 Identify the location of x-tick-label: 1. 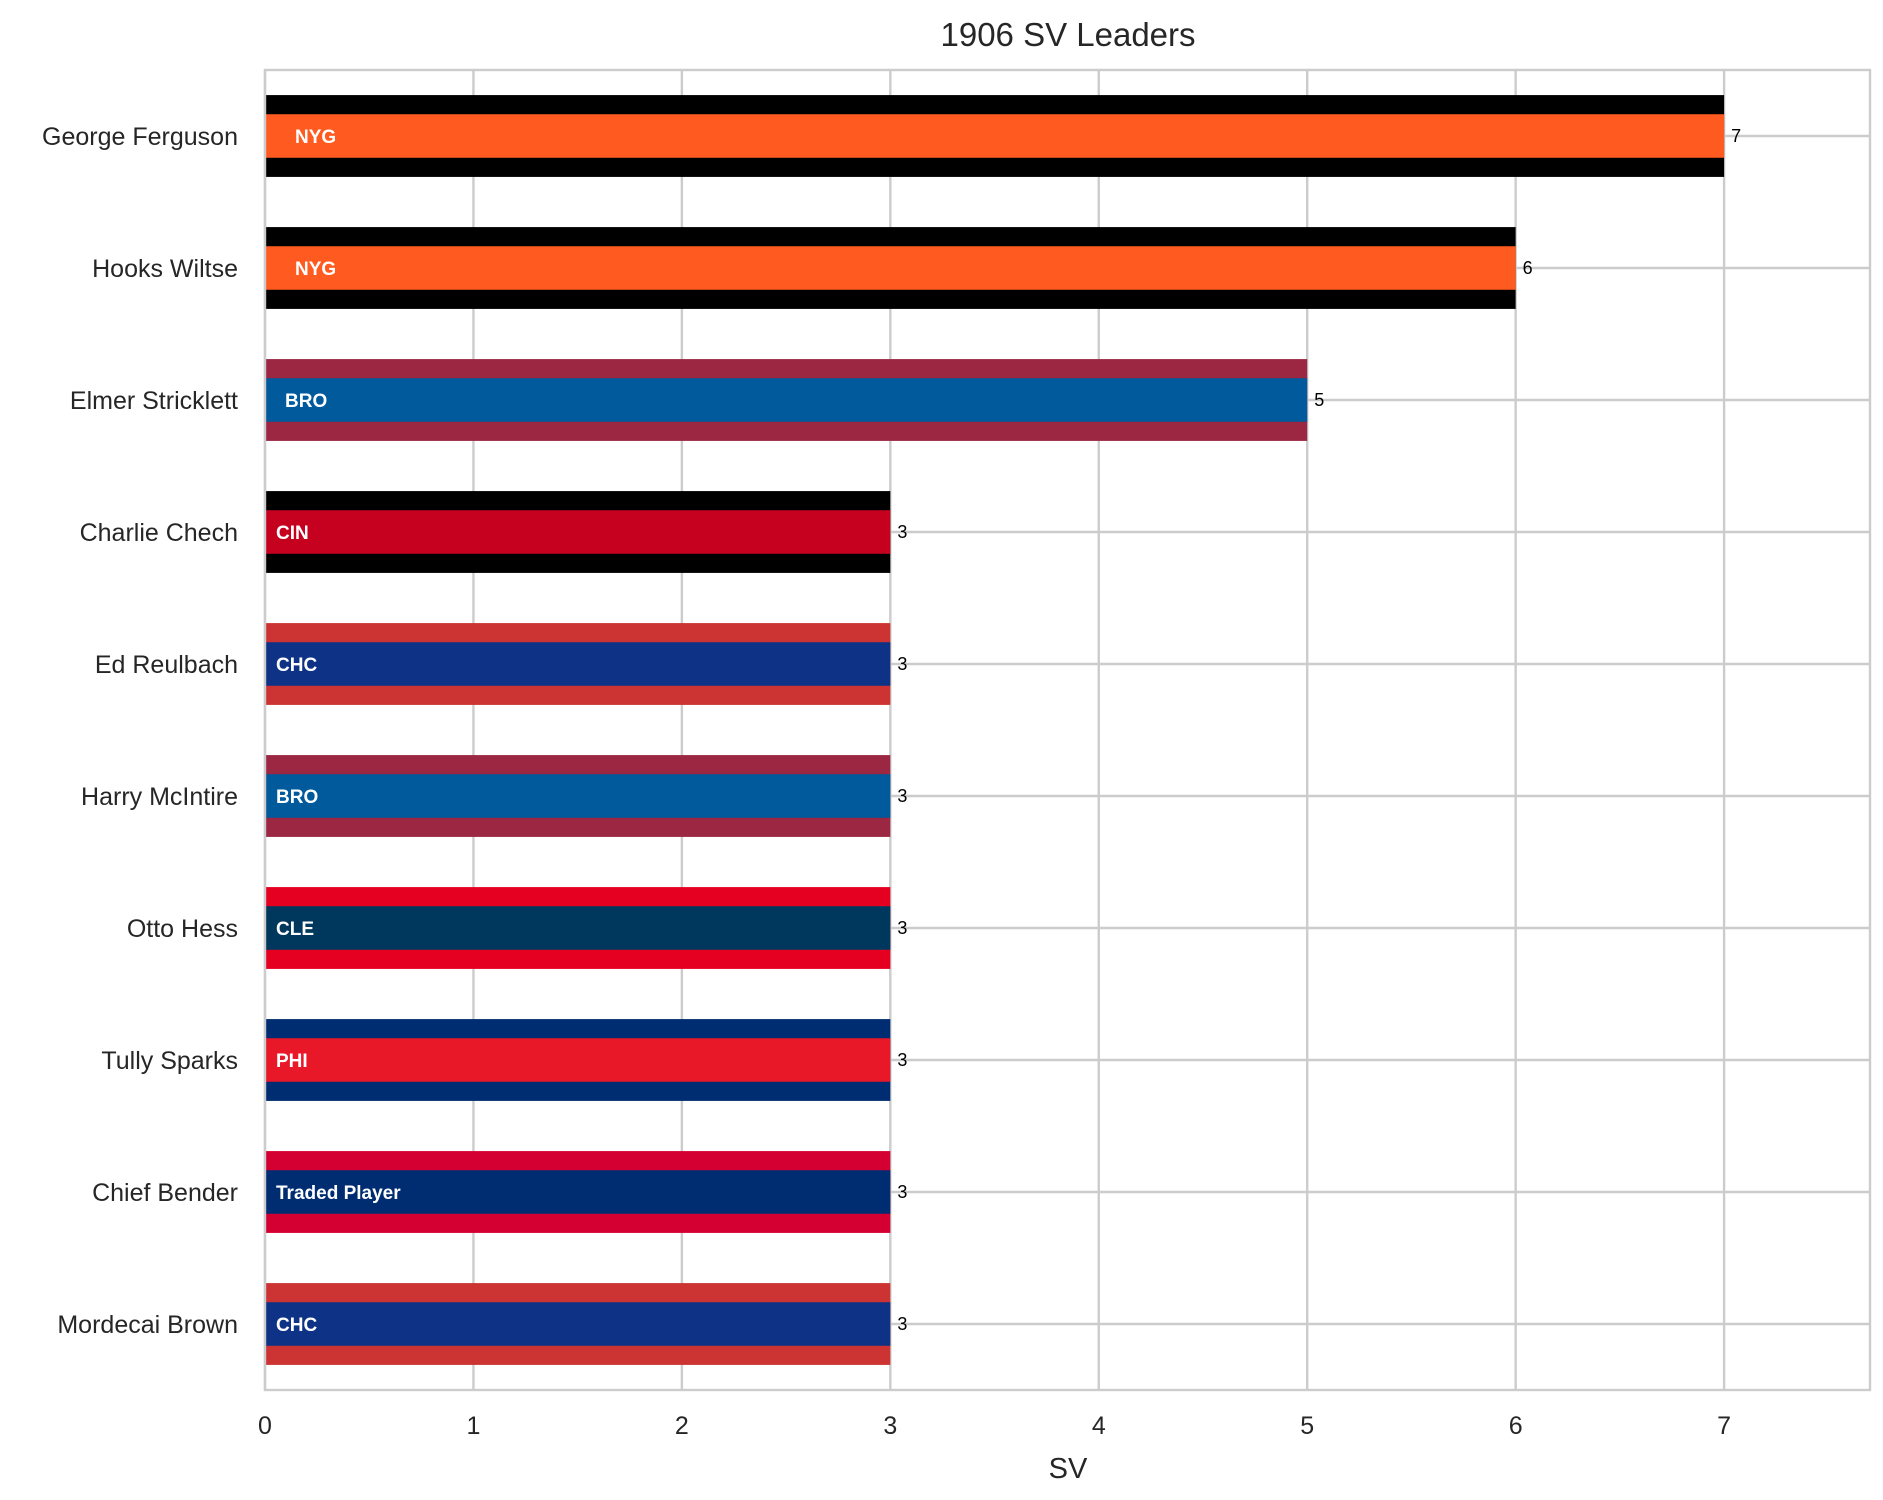
(473, 1426).